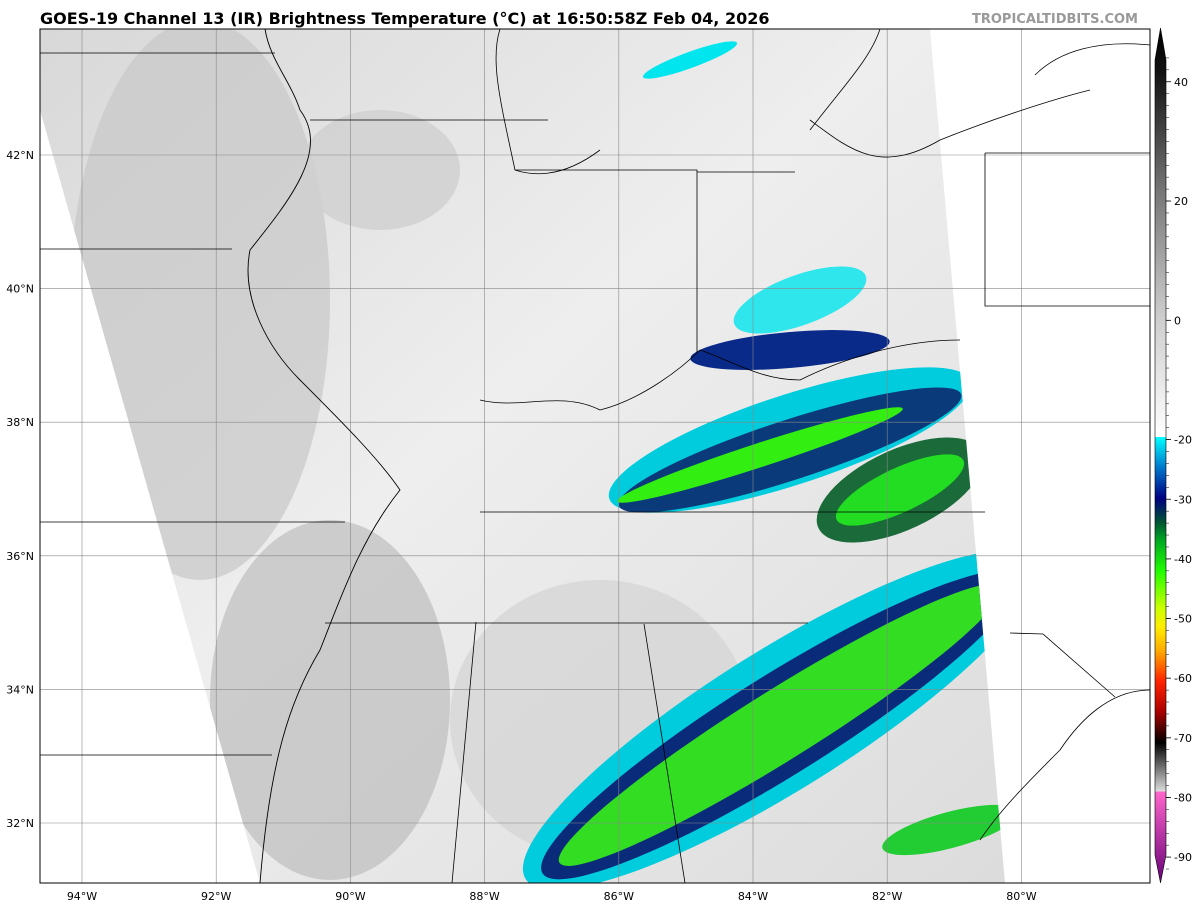  What do you see at coordinates (1183, 499) in the screenshot?
I see `colorbar-tick-label: -30` at bounding box center [1183, 499].